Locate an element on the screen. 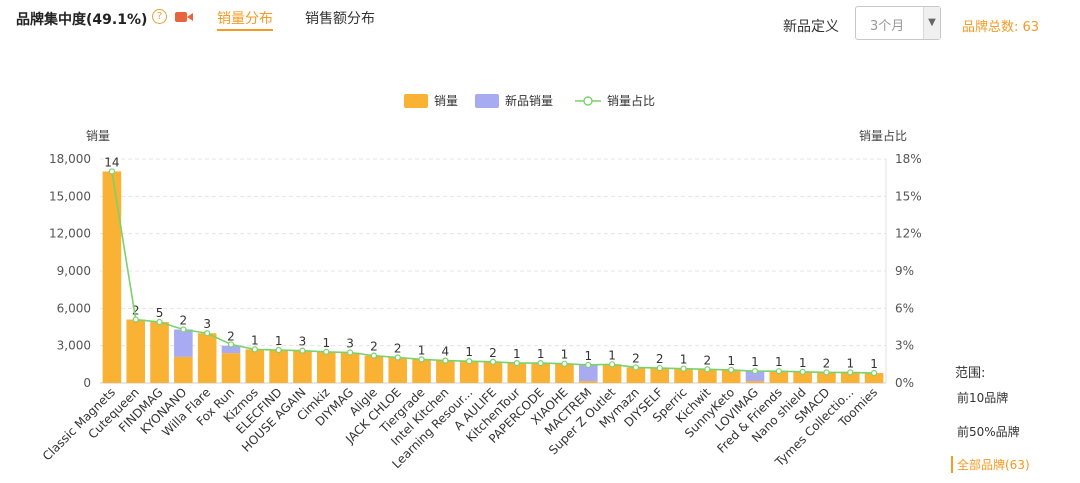 The height and width of the screenshot is (483, 1080). legend-label: 销量占比 is located at coordinates (631, 100).